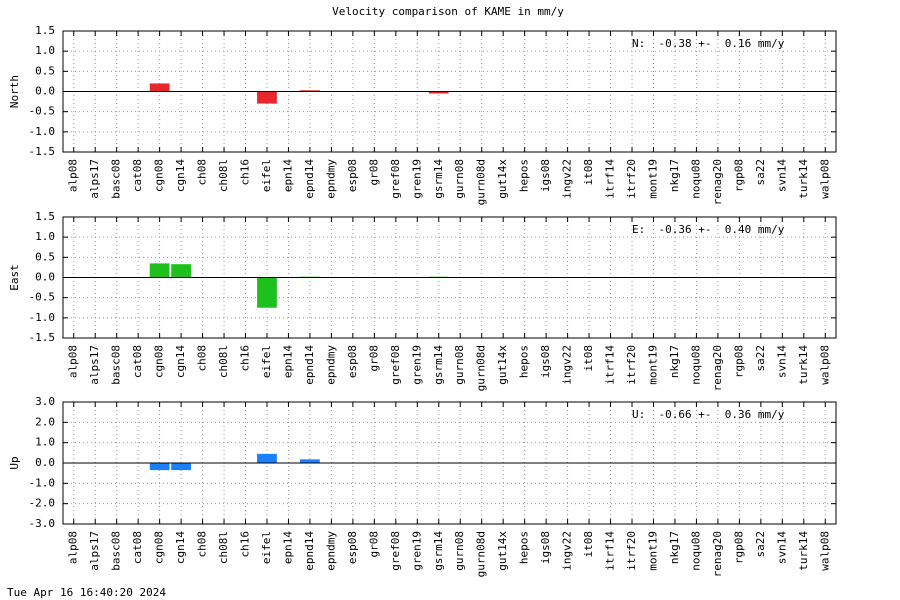 The height and width of the screenshot is (600, 900). I want to click on y-axis-label: North, so click(14, 91).